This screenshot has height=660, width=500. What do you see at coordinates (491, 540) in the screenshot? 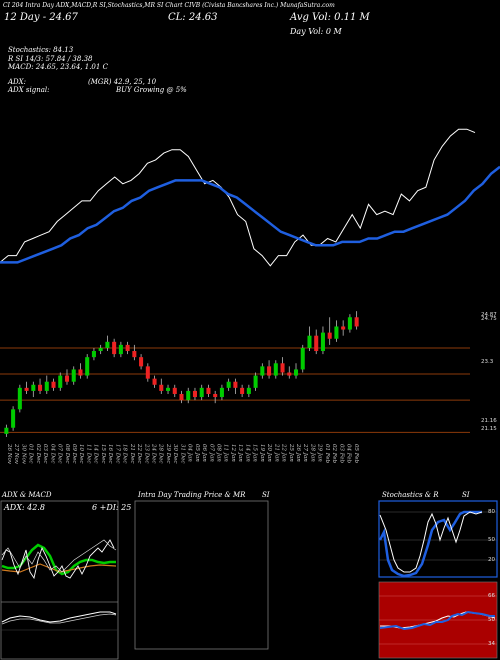
I see `stoch-level-label: 50` at bounding box center [491, 540].